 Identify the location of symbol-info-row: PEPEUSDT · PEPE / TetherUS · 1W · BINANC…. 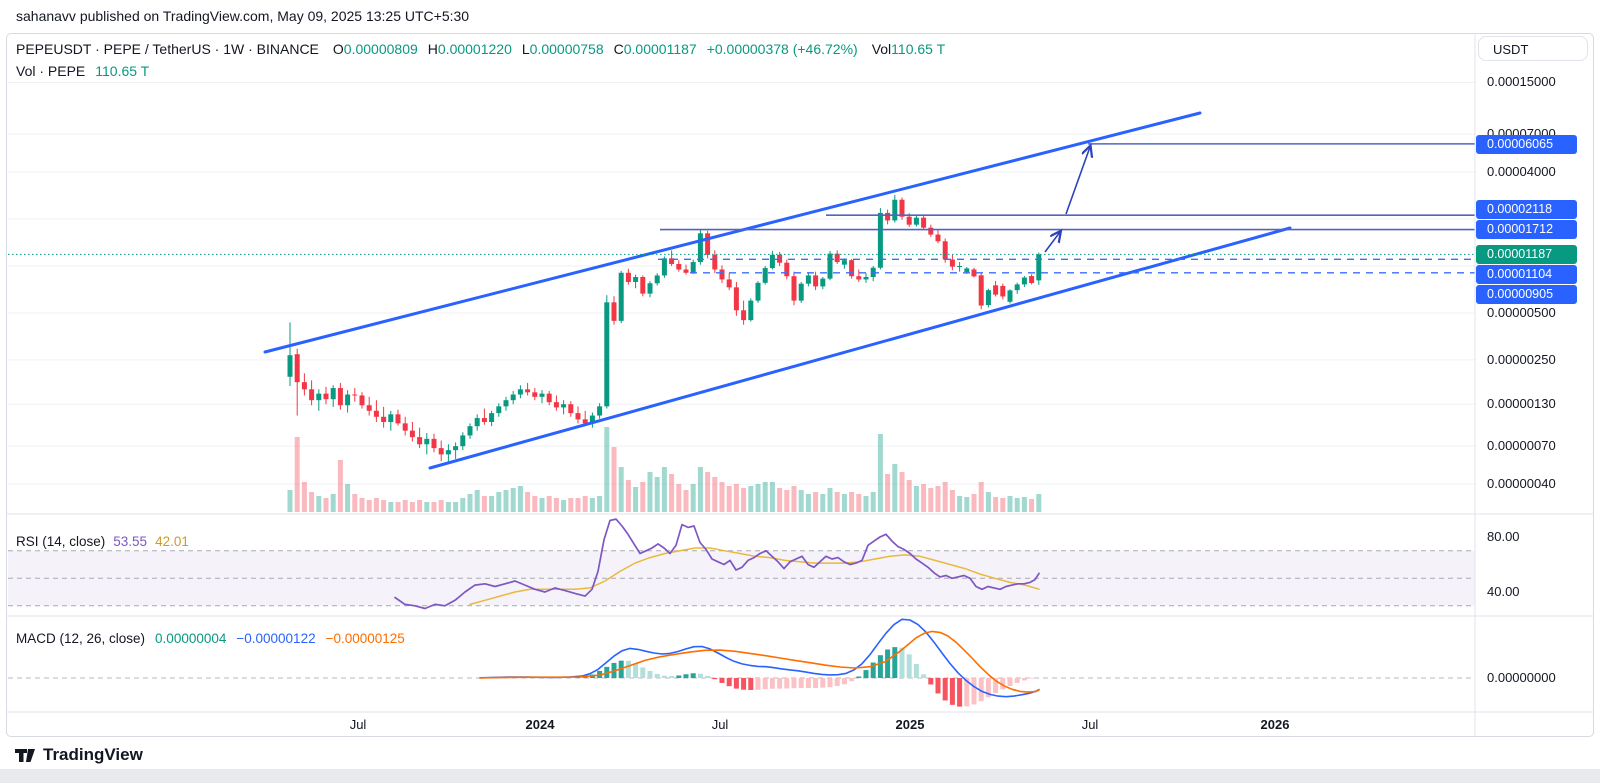
(480, 49).